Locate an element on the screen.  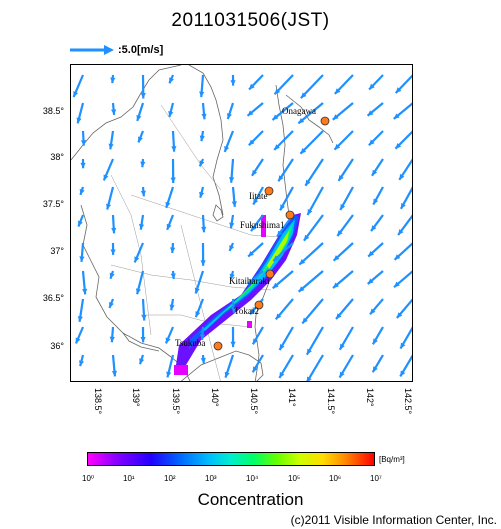
city-dot-fukushima1 is located at coordinates (290, 215).